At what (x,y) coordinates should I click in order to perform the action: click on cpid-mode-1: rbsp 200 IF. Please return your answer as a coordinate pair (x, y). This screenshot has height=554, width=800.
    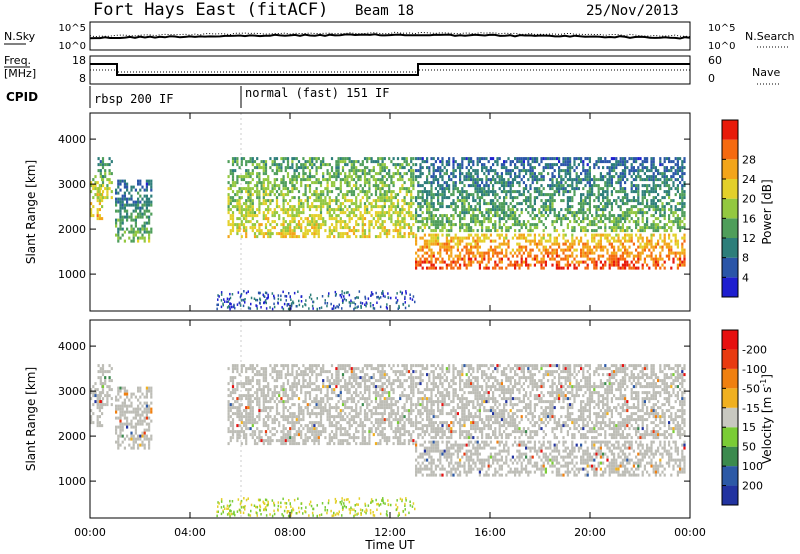
    Looking at the image, I should click on (133, 99).